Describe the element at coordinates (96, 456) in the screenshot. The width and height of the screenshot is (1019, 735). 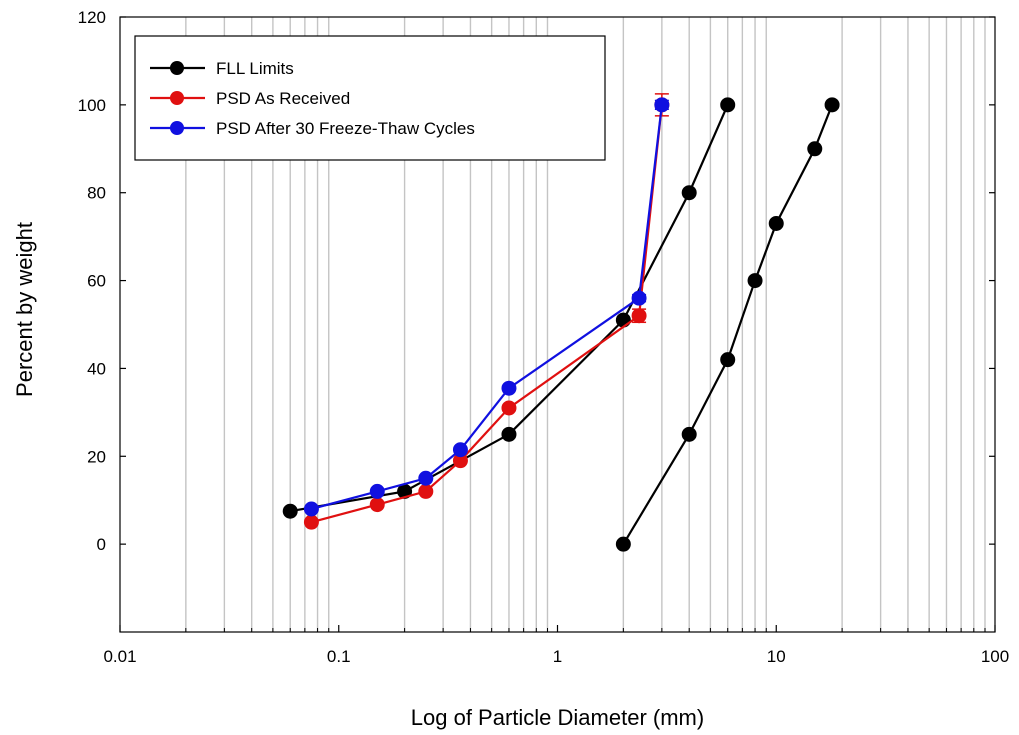
I see `y-tick-label: 20` at that location.